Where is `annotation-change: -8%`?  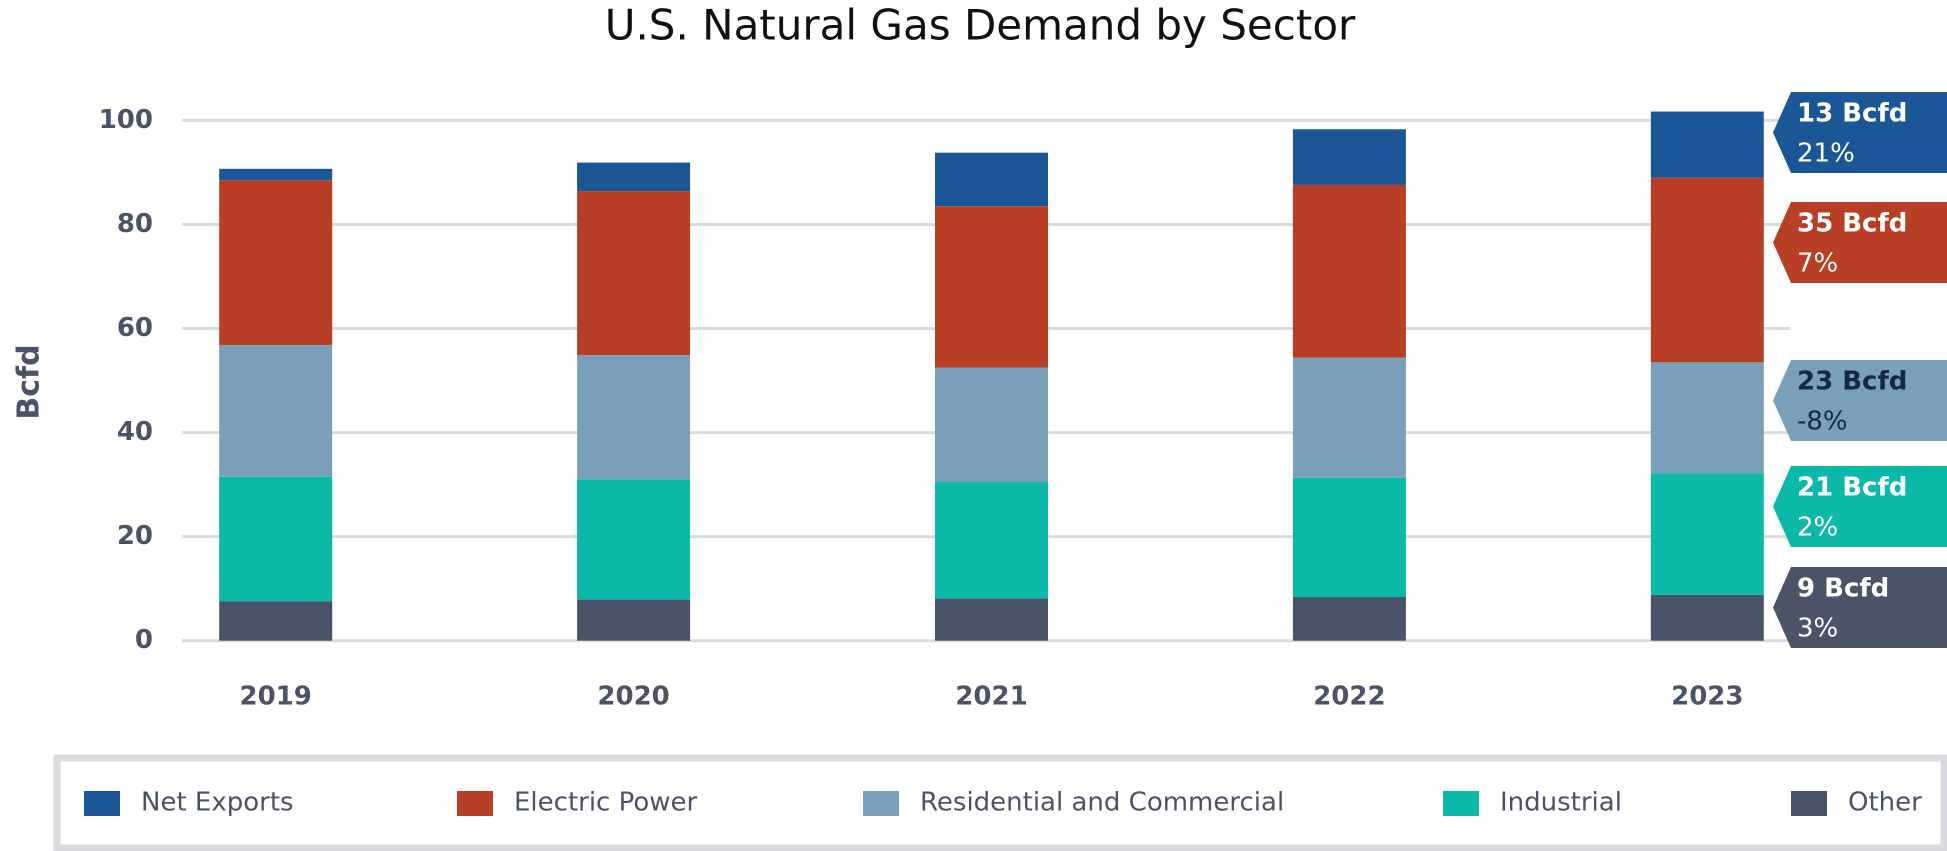
annotation-change: -8% is located at coordinates (1822, 422).